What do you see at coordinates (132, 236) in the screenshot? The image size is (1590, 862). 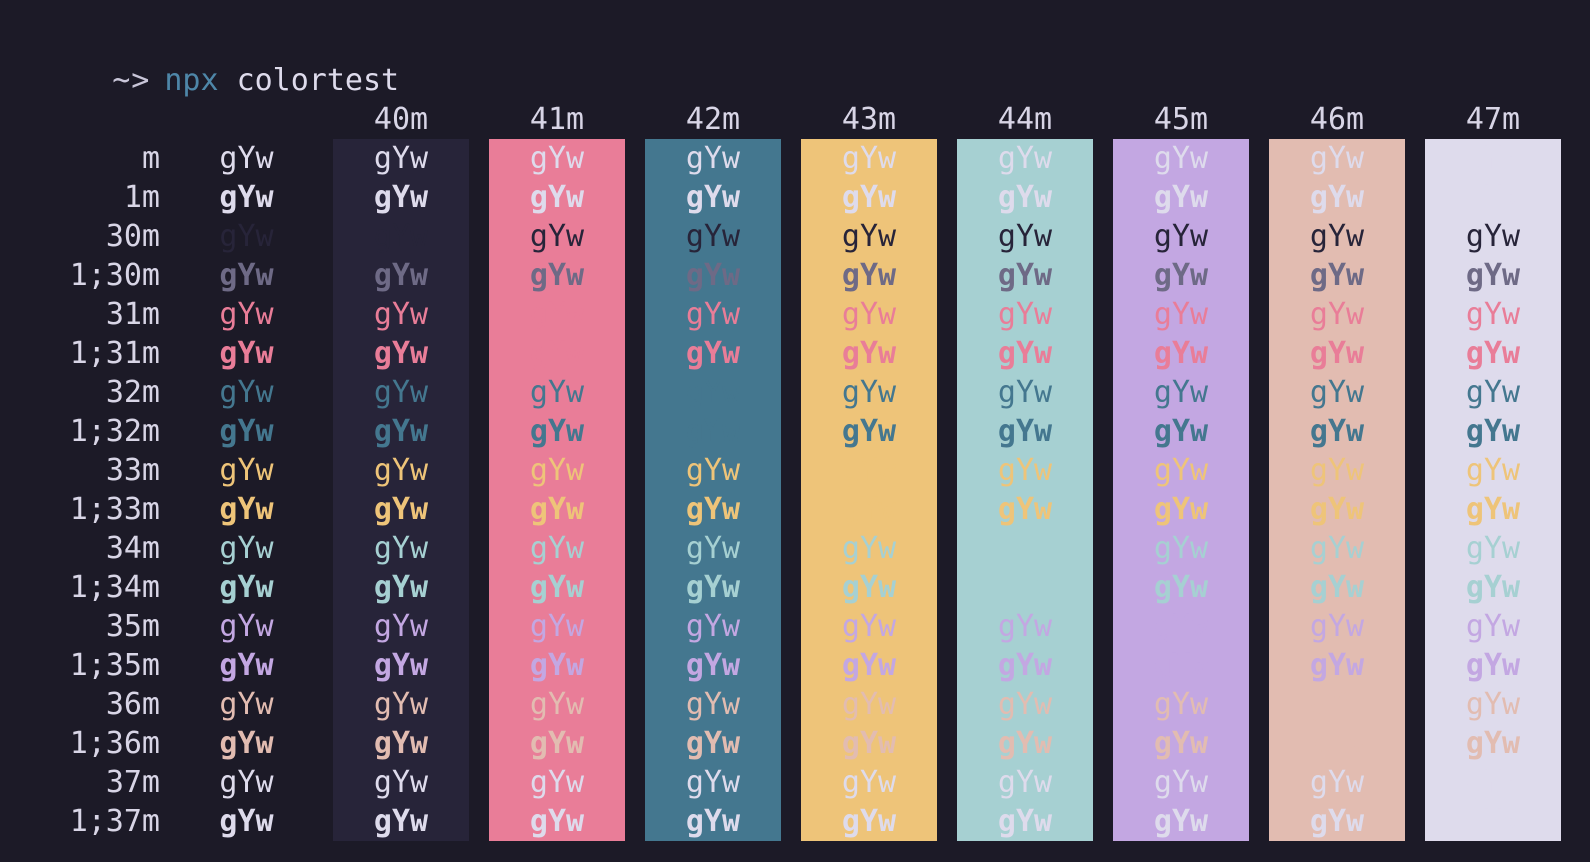 I see `row-label: 30m` at bounding box center [132, 236].